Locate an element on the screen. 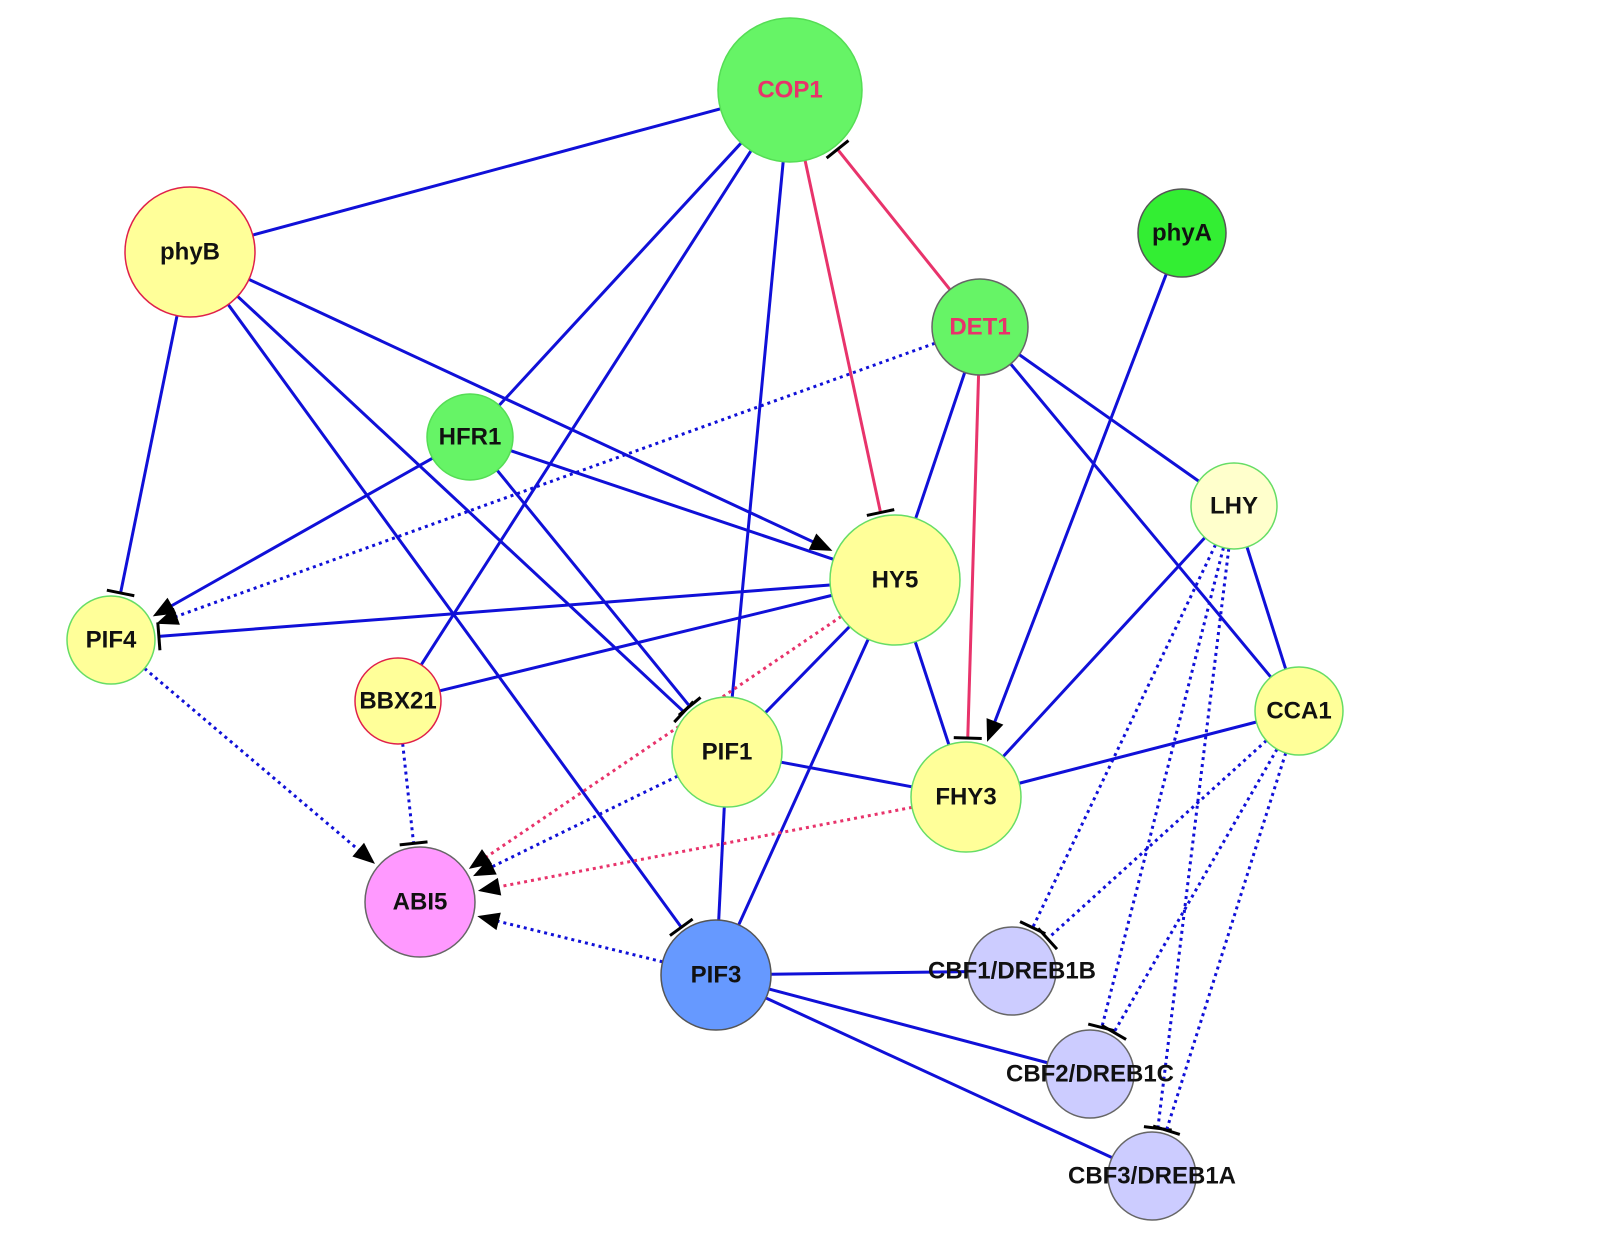  edge-DET1-LHY is located at coordinates (1109, 418).